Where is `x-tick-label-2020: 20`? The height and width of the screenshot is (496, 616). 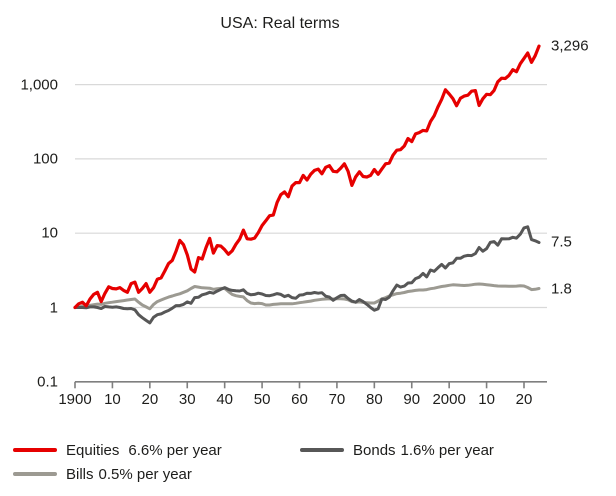
x-tick-label-2020: 20 is located at coordinates (524, 399).